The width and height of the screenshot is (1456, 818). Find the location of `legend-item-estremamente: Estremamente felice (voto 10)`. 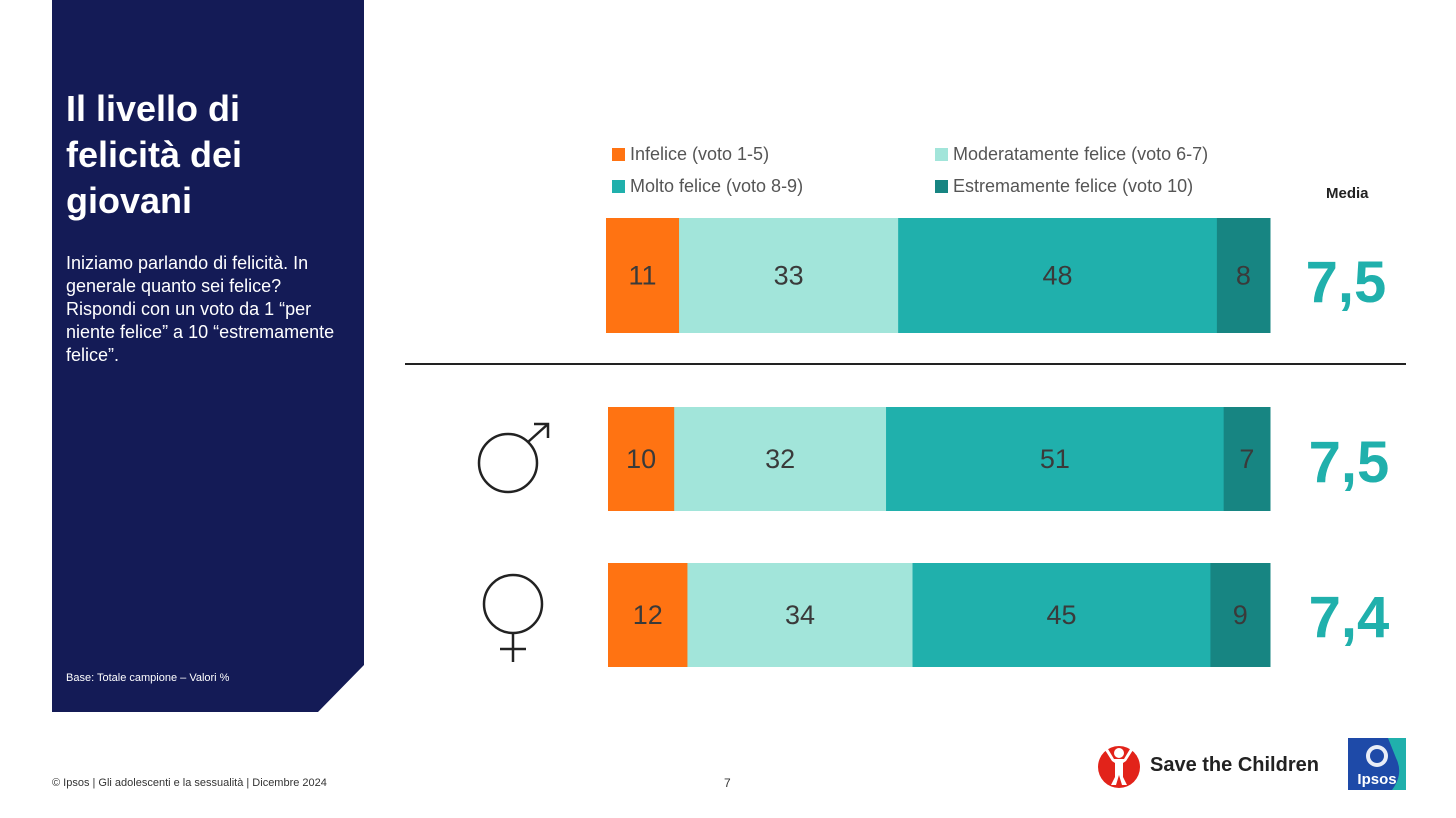

legend-item-estremamente: Estremamente felice (voto 10) is located at coordinates (1064, 186).